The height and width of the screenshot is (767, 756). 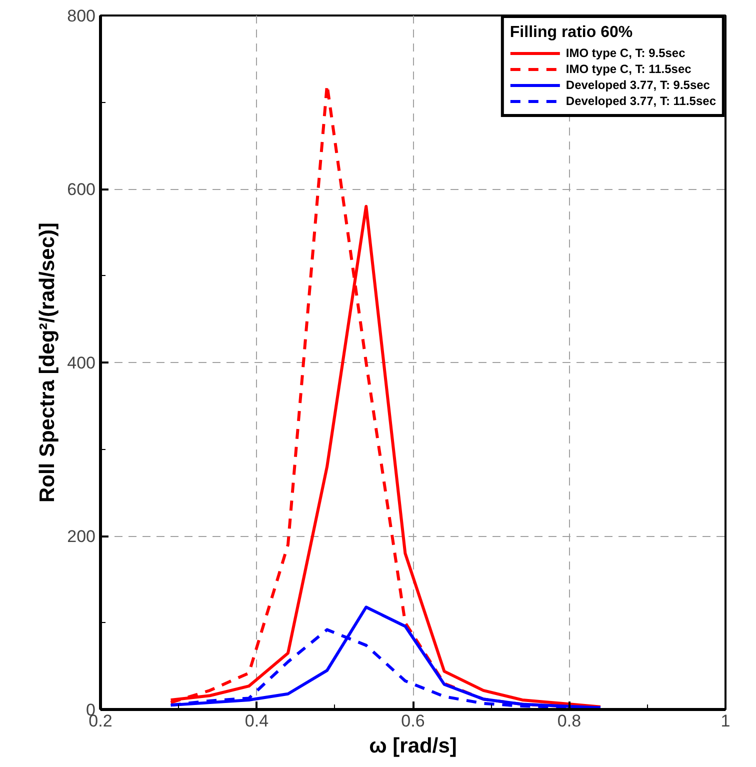 What do you see at coordinates (629, 69) in the screenshot?
I see `legend-label: IMO type C, T: 11.5sec` at bounding box center [629, 69].